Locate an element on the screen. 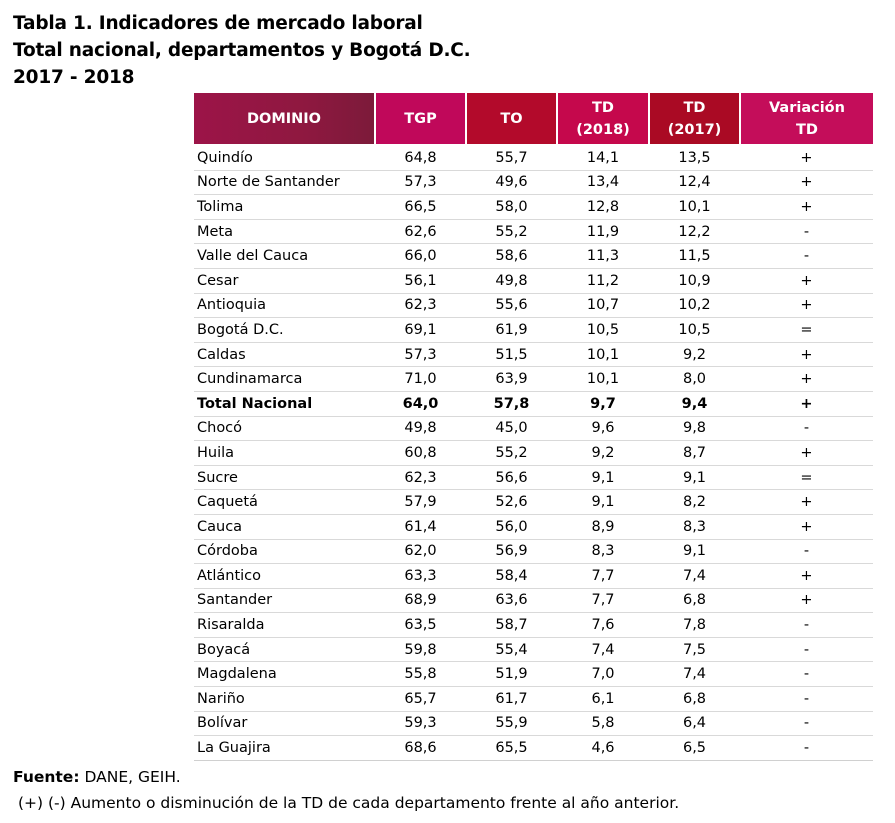 This screenshot has height=823, width=895. cell-dominio: Magdalena is located at coordinates (284, 674).